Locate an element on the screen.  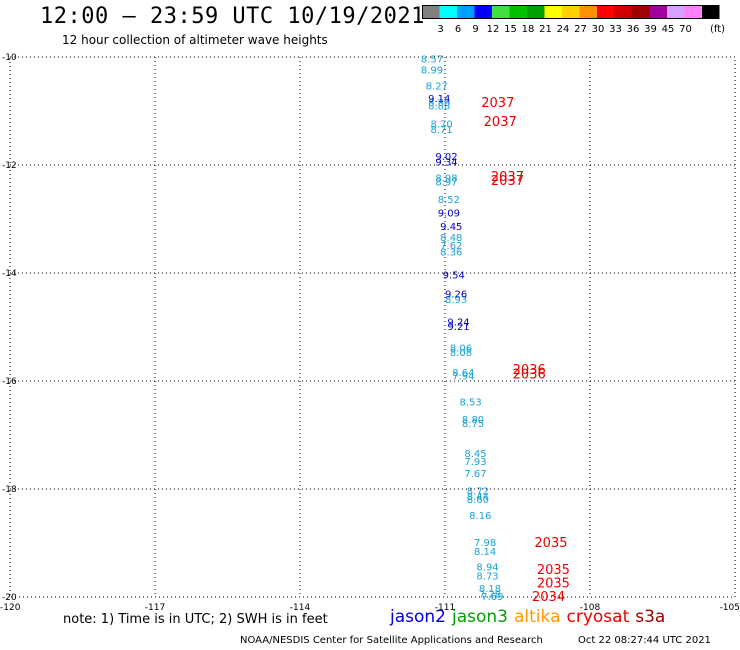
legend-entry: jason2 is located at coordinates (418, 617).